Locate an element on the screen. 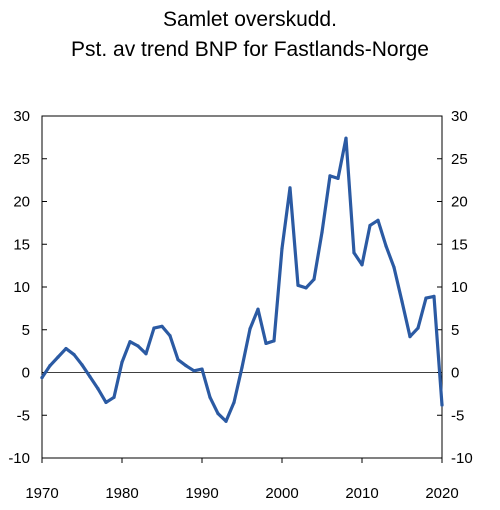 The width and height of the screenshot is (500, 510). x-axis-ticks: 1970 1980 1990 2000 2010 2020 is located at coordinates (242, 480).